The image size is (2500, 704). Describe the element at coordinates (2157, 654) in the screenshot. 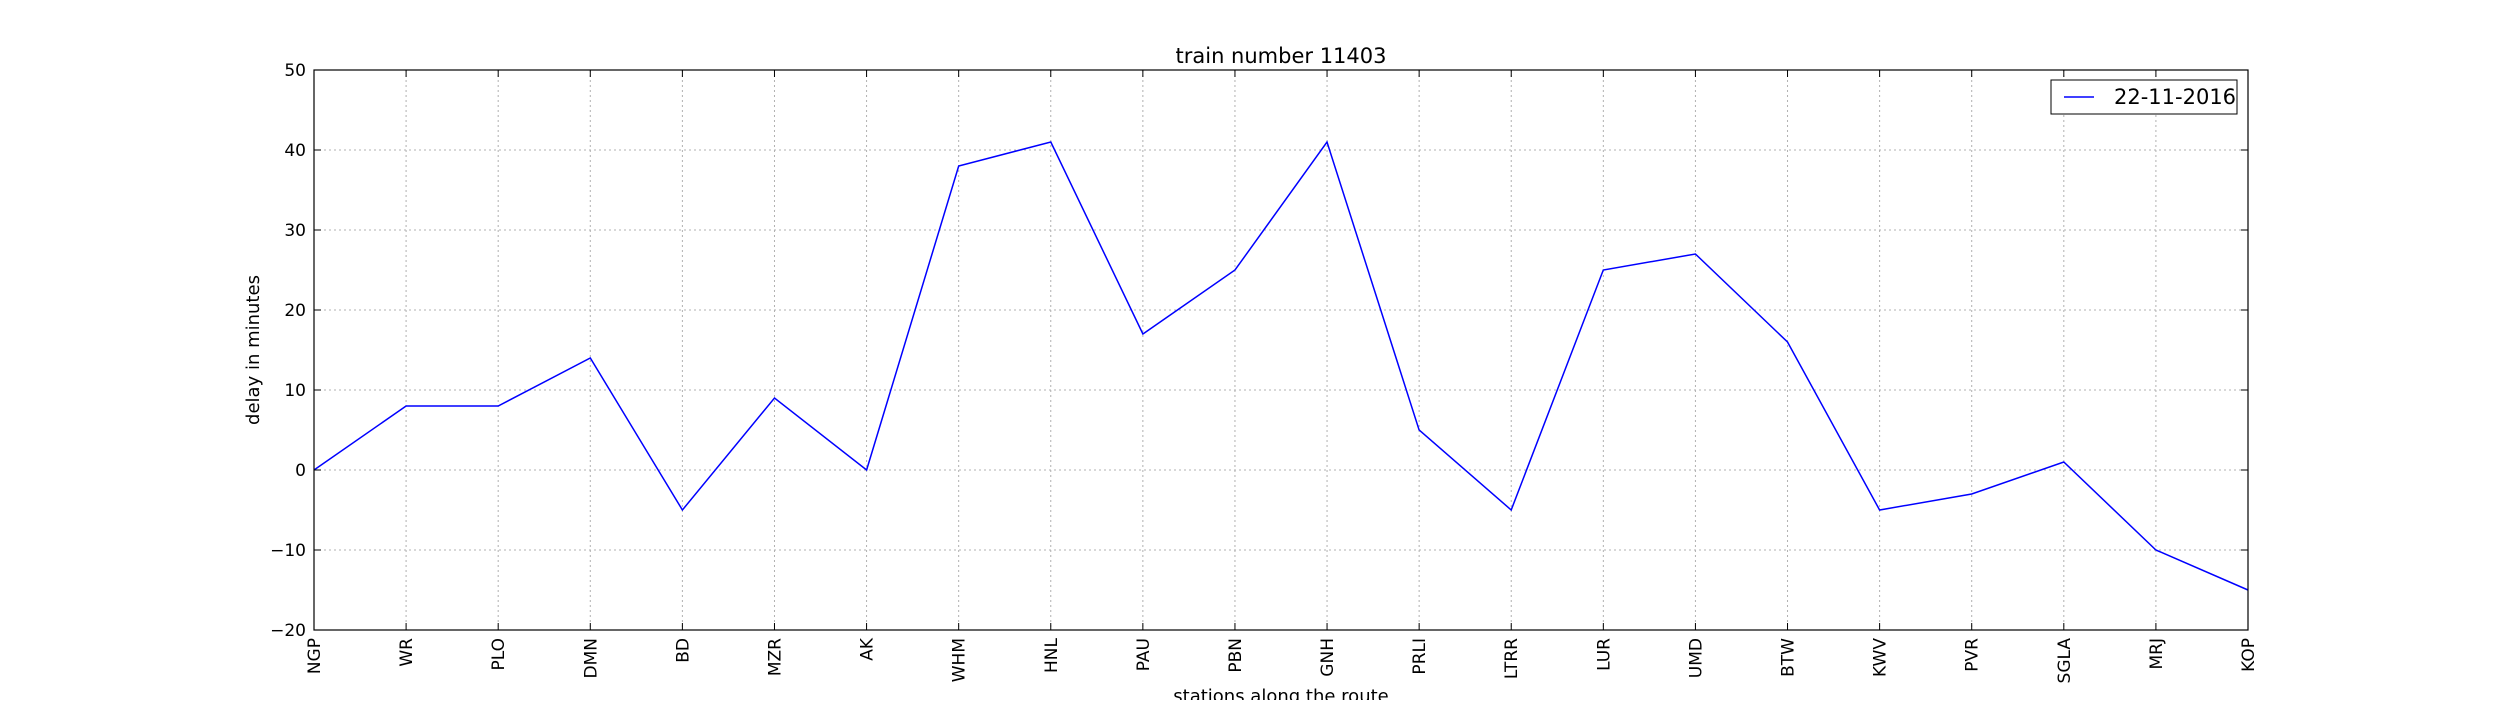

I see `x-tick-label: MRJ` at that location.